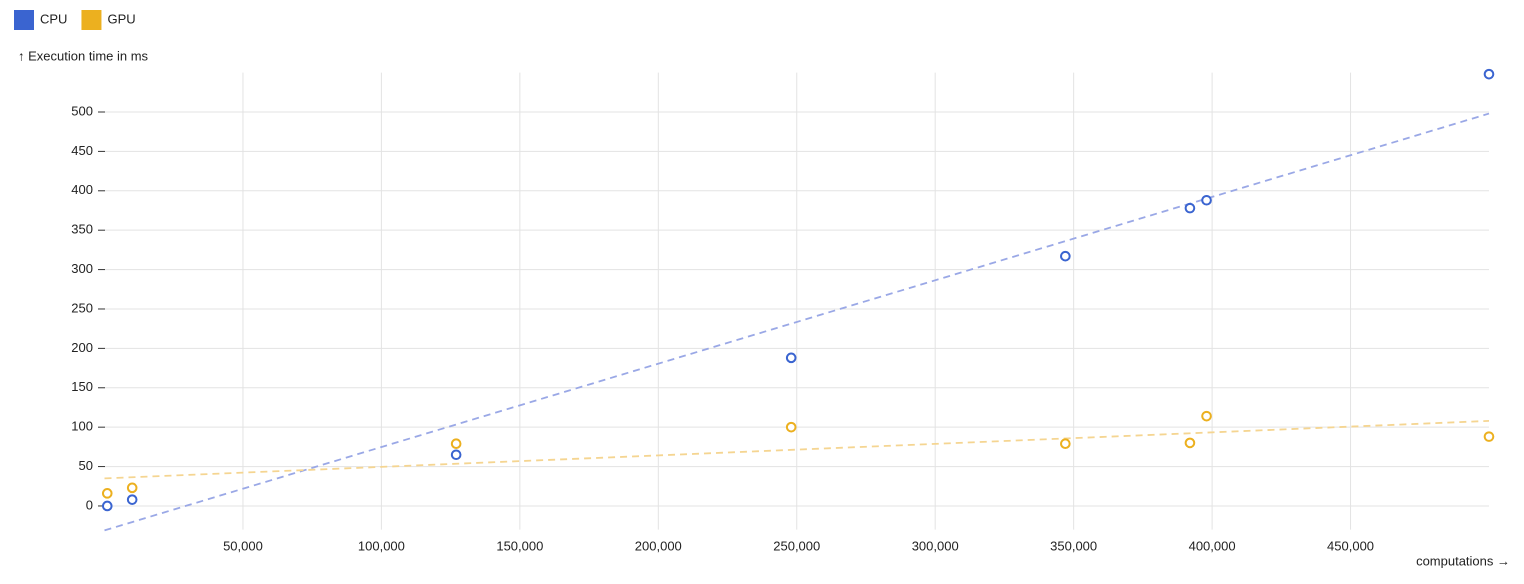  Describe the element at coordinates (797, 449) in the screenshot. I see `trend-line` at that location.